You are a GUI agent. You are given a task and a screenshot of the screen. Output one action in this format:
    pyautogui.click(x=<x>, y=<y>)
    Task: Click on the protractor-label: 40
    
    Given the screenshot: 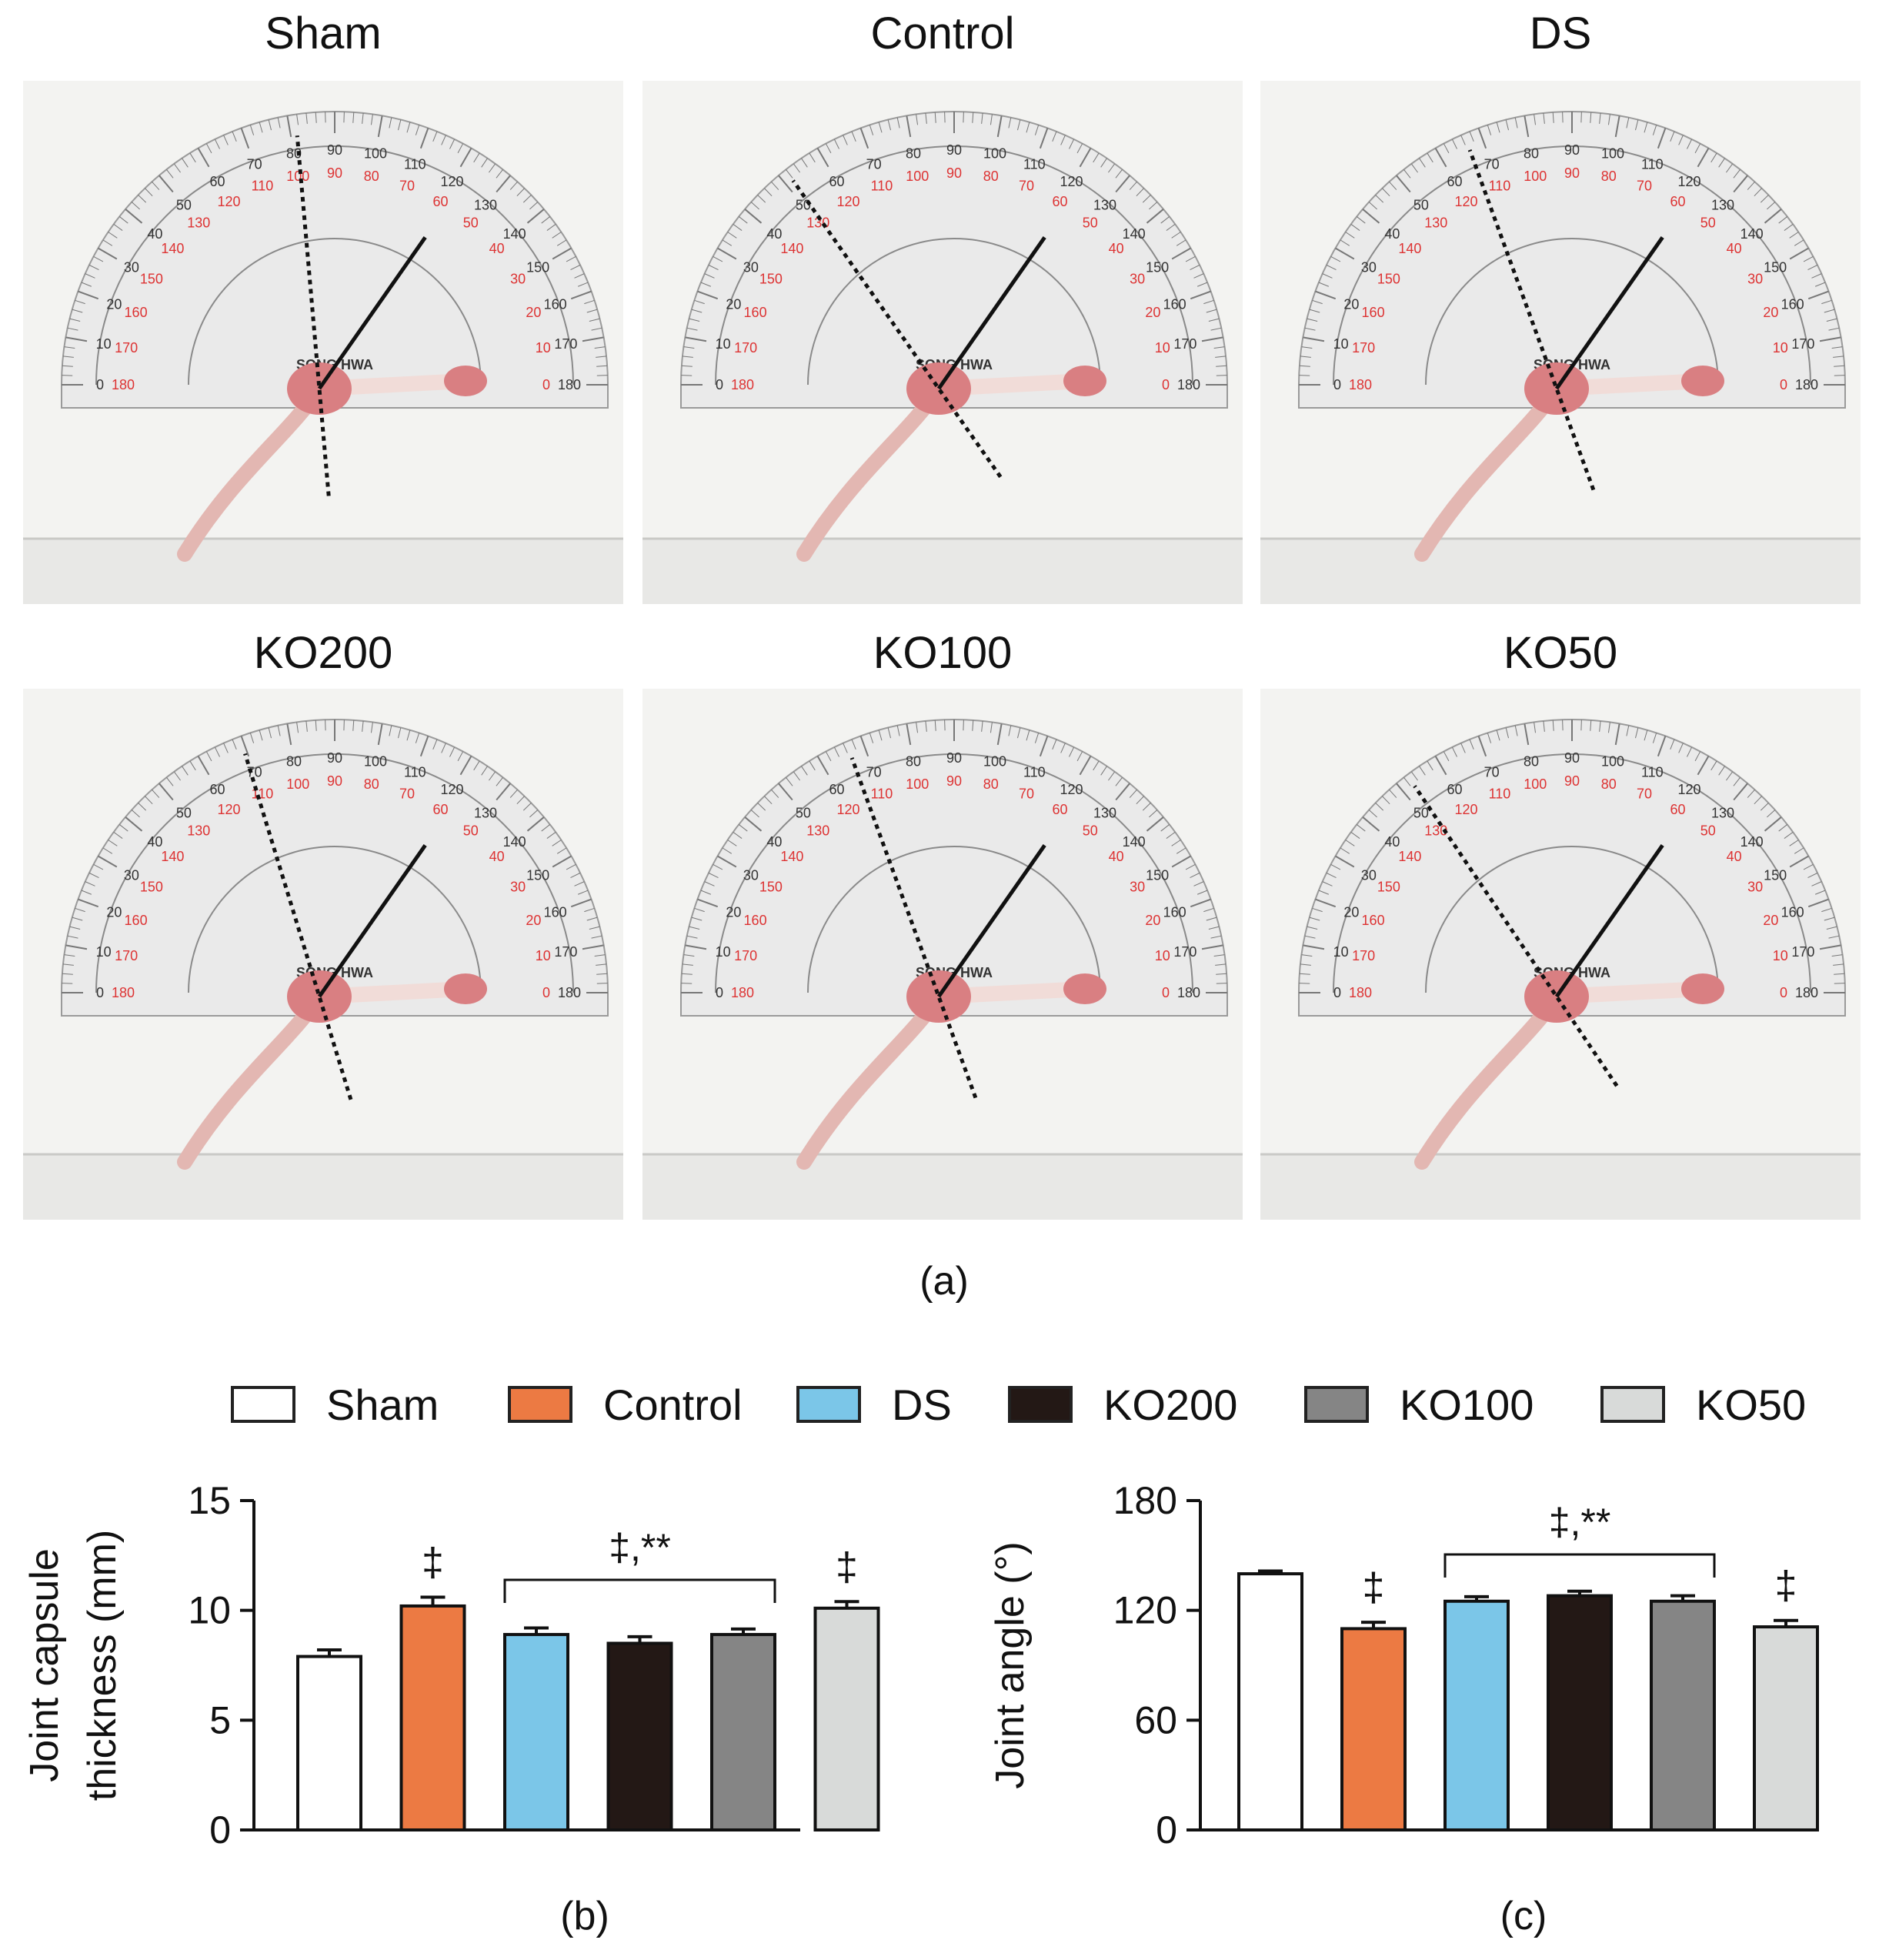 What is the action you would take?
    pyautogui.click(x=774, y=234)
    